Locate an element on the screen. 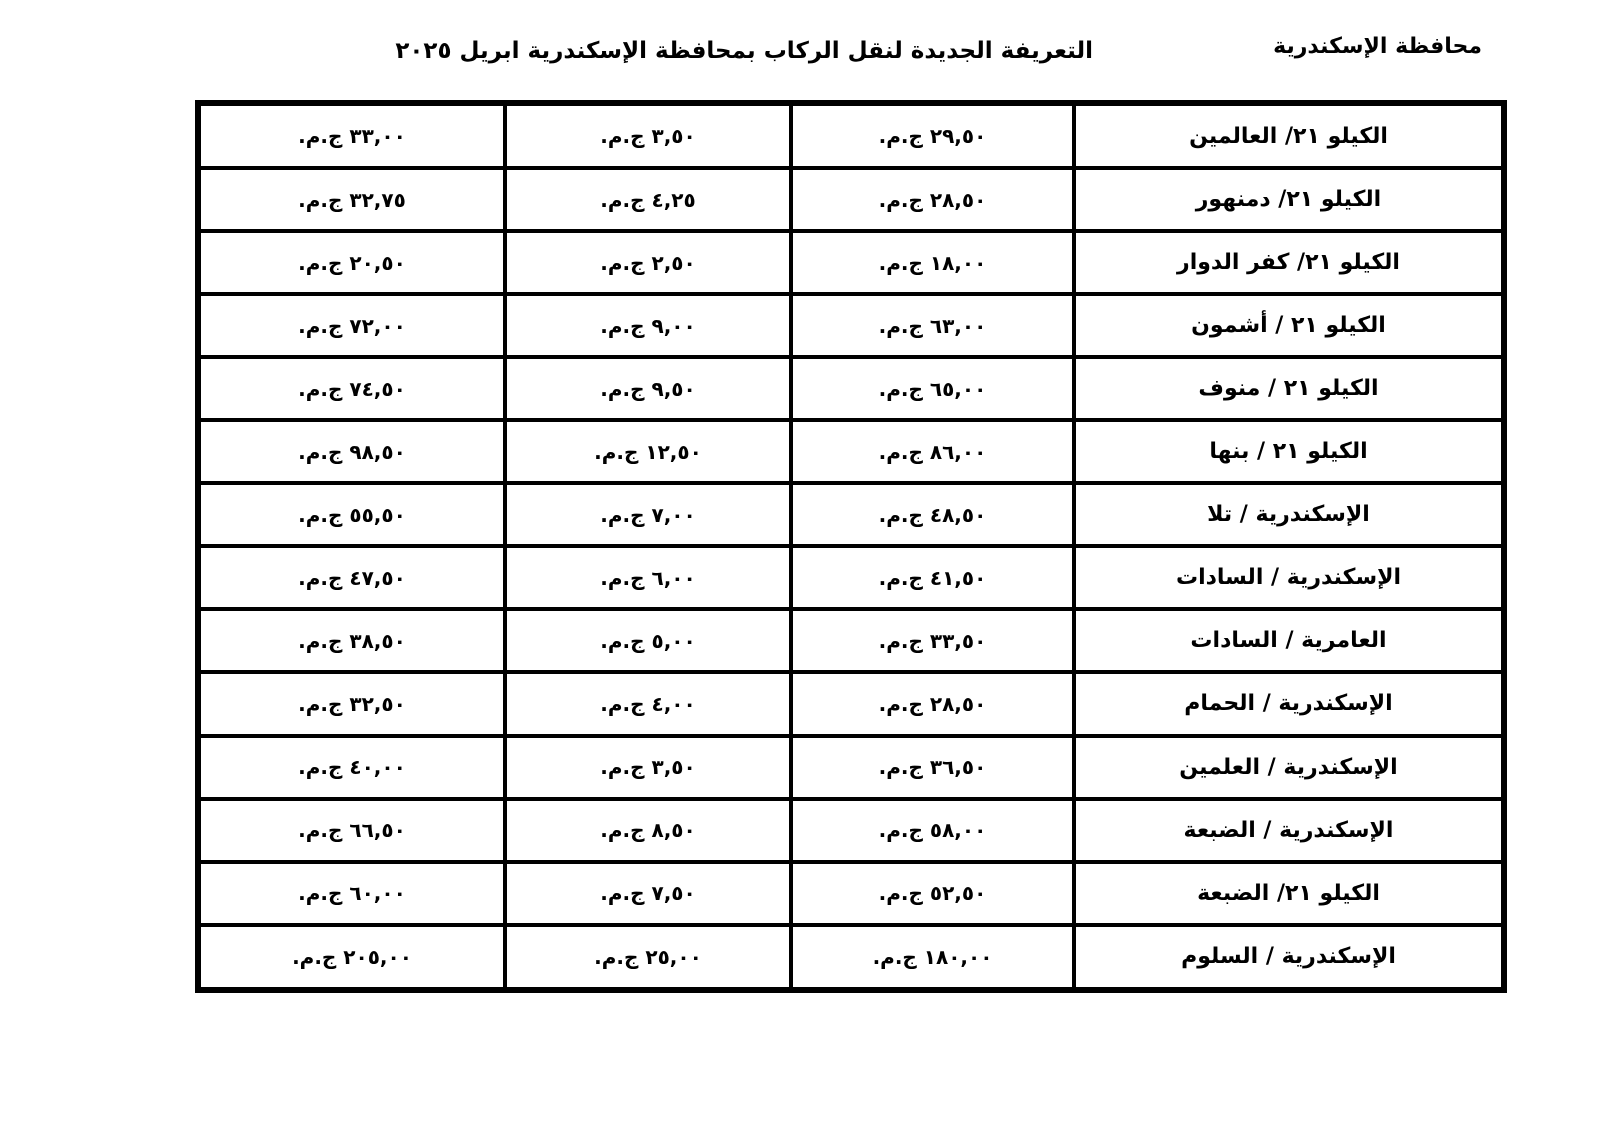 The height and width of the screenshot is (1131, 1600). increase-cell: ١٢,٥٠ ج.م. is located at coordinates (648, 452).